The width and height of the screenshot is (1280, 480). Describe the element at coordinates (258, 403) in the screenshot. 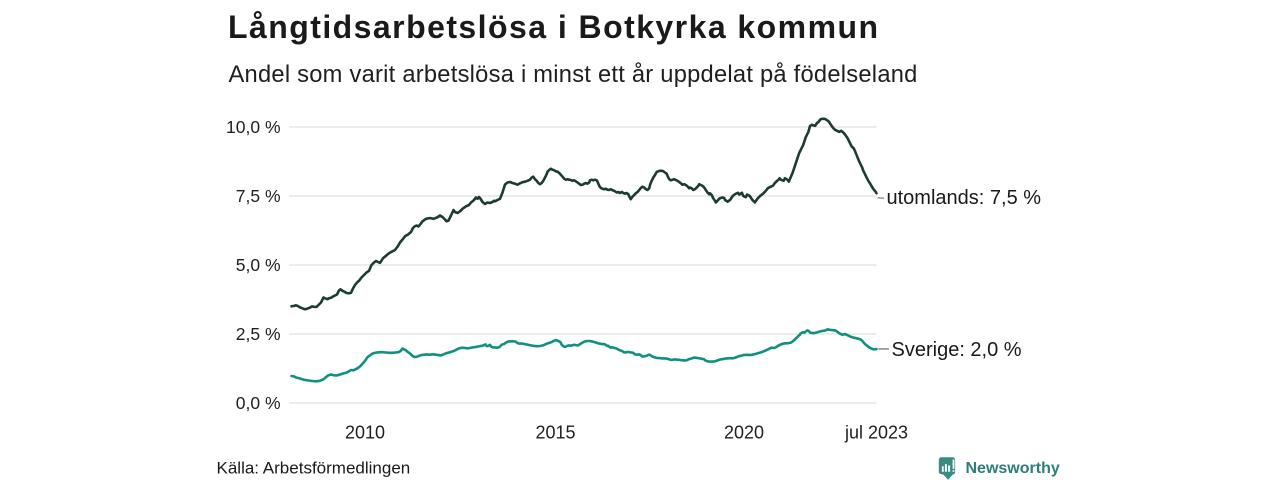

I see `svg-text: 0,0 %` at that location.